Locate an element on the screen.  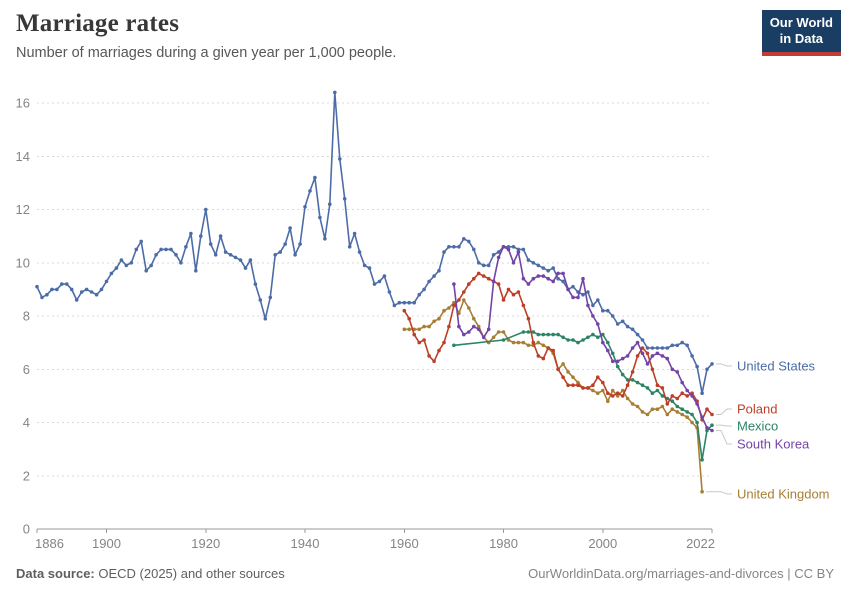
x-tick-label: 1900 is located at coordinates (106, 543).